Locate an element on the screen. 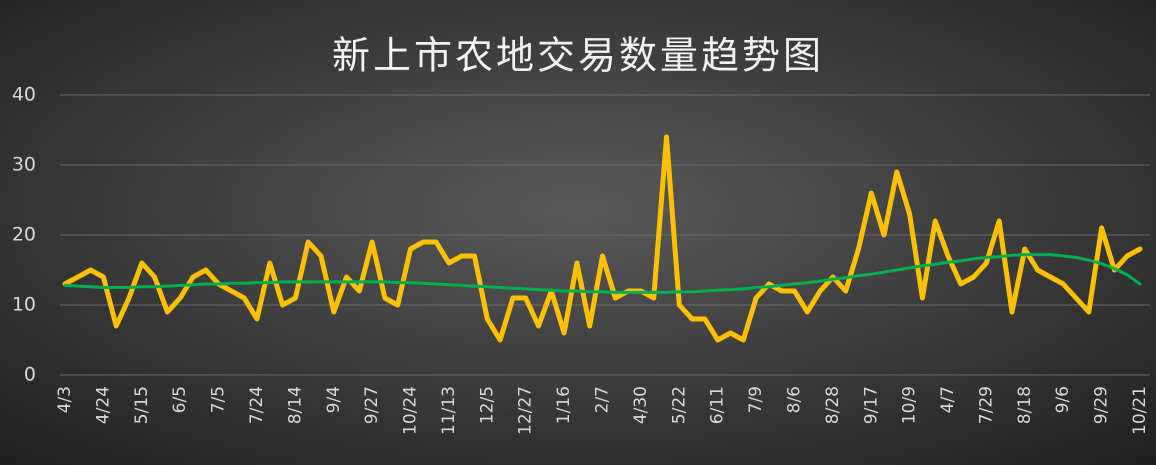 The width and height of the screenshot is (1156, 465). x-tick-label: 9/4 is located at coordinates (334, 399).